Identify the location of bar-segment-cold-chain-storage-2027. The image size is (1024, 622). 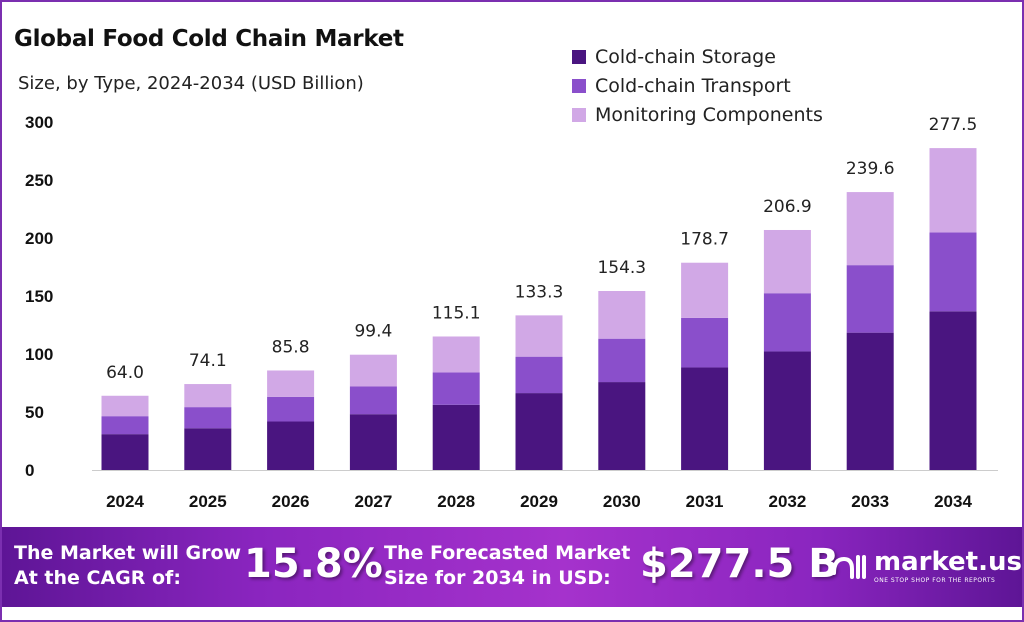
(373, 442).